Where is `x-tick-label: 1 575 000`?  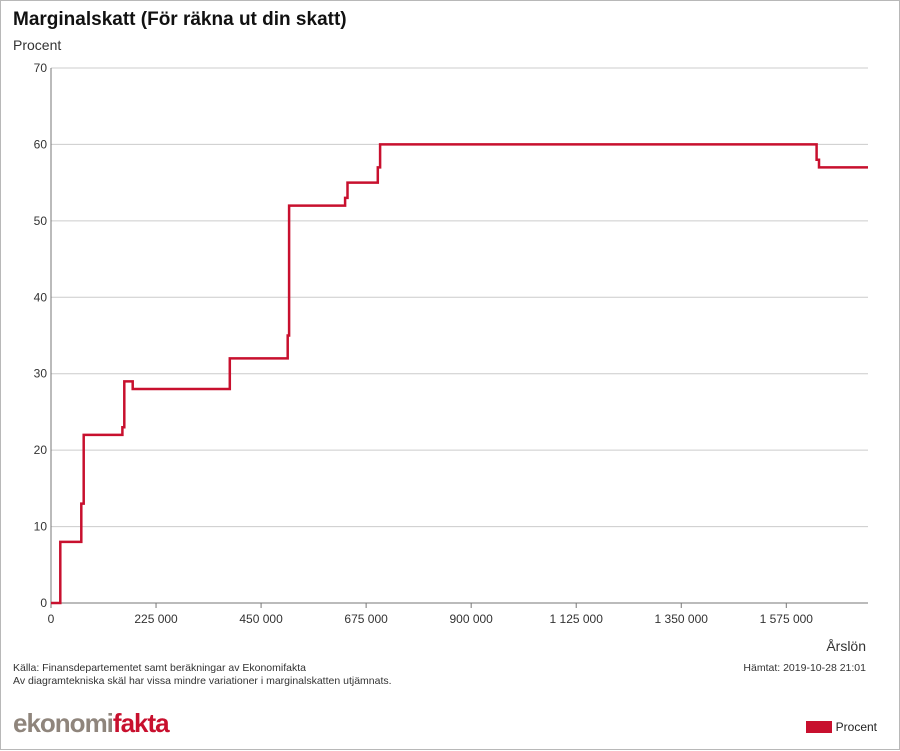
x-tick-label: 1 575 000 is located at coordinates (787, 619).